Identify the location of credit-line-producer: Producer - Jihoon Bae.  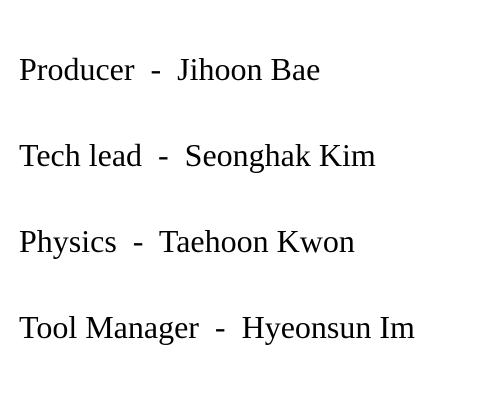
(217, 69).